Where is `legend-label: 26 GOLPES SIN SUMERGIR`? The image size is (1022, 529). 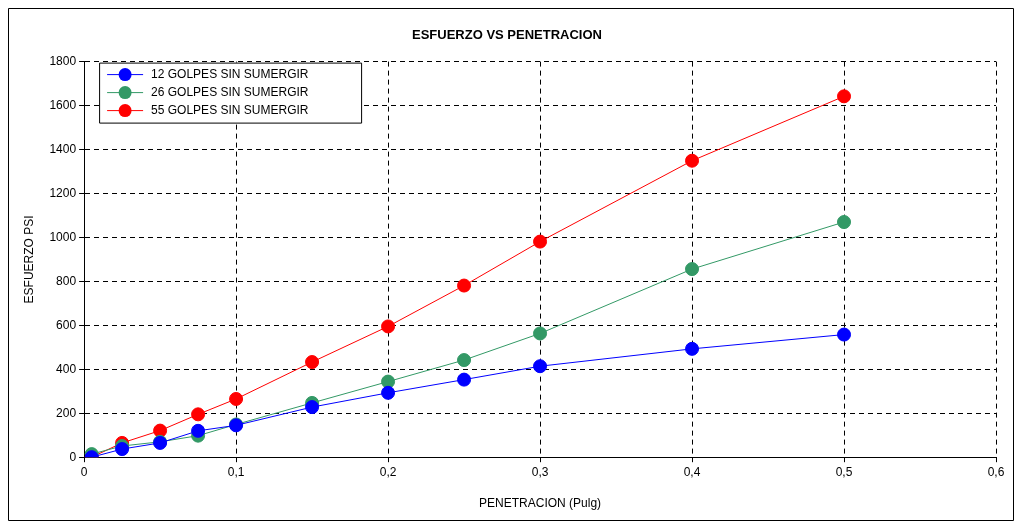 legend-label: 26 GOLPES SIN SUMERGIR is located at coordinates (230, 91).